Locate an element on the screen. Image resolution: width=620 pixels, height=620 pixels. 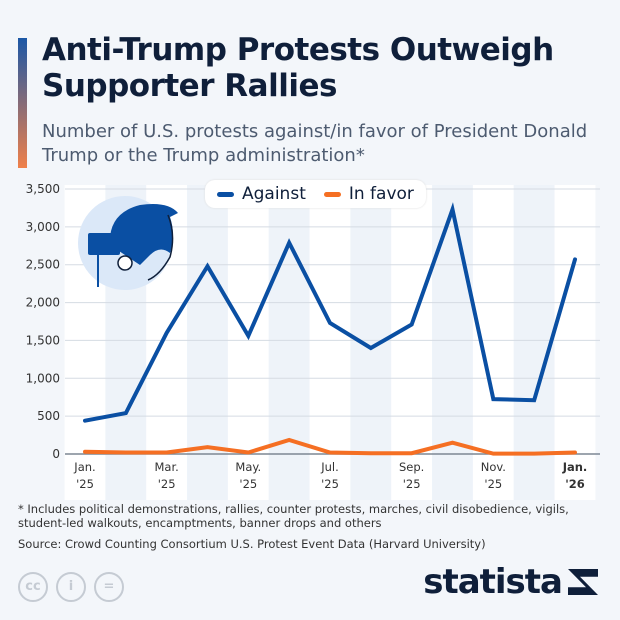
y-tick-label: 0 is located at coordinates (56, 454).